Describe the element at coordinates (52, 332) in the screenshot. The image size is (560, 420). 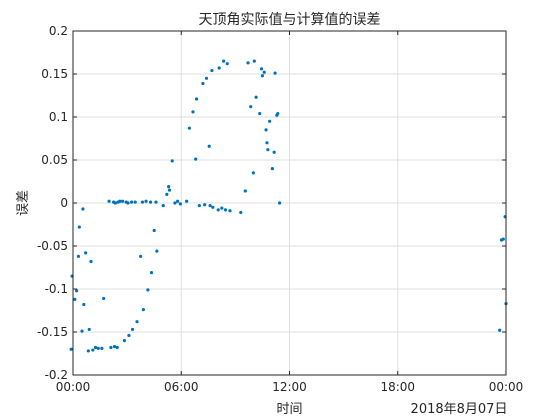
I see `y-tick-label: -0.15` at that location.